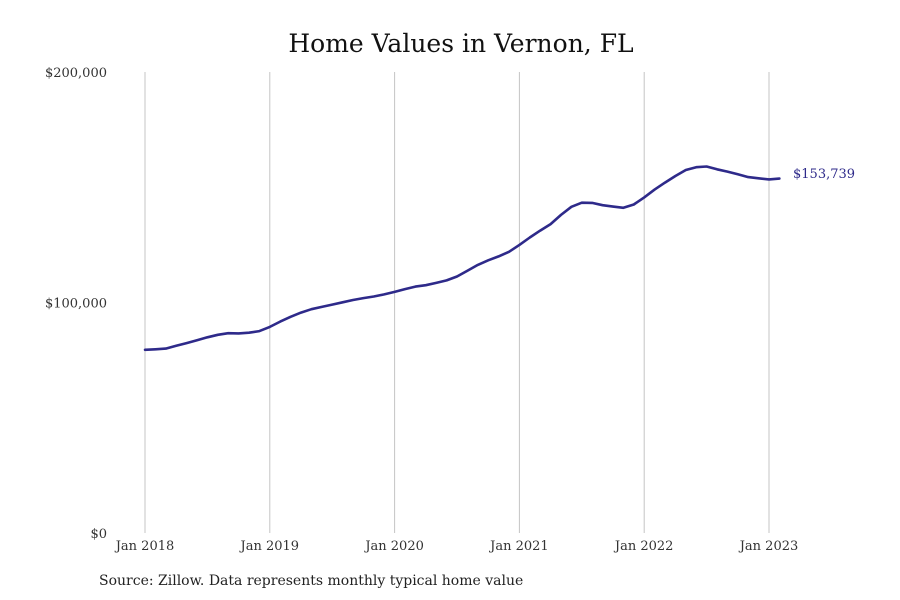 The image size is (900, 600). I want to click on chart-title: Home Values in Vernon, FL, so click(460, 43).